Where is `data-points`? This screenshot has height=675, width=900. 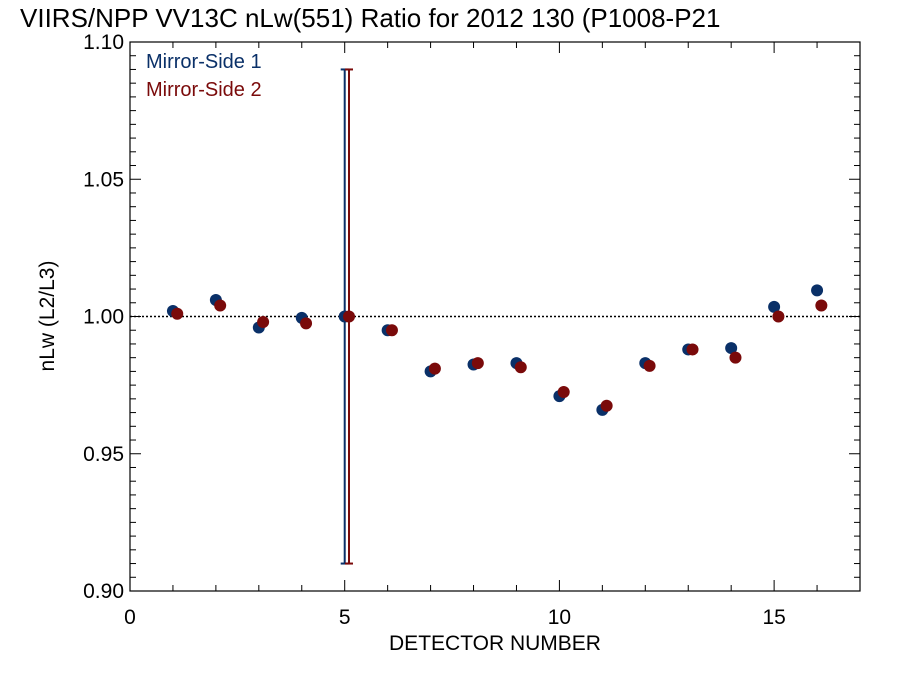
data-points is located at coordinates (497, 350).